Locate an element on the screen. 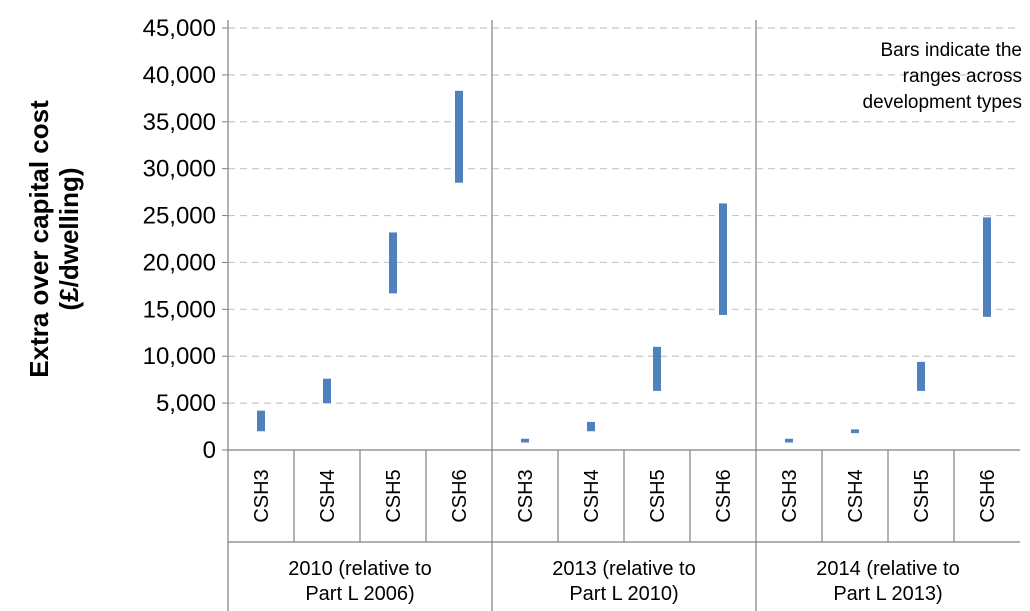  y-tick-label: 30,000 is located at coordinates (179, 169).